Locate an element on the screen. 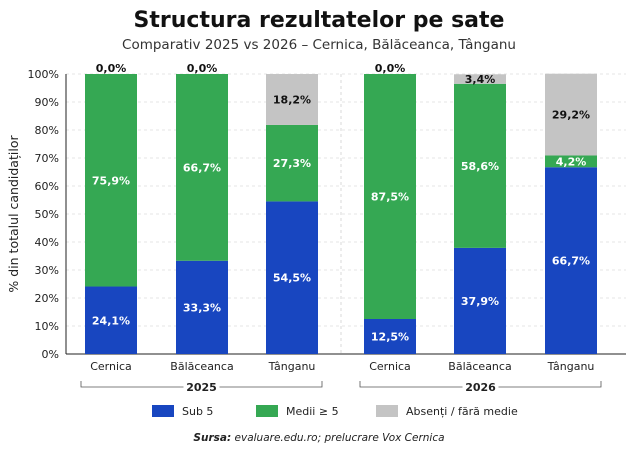 The image size is (638, 452). data-label: 58,6% is located at coordinates (480, 166).